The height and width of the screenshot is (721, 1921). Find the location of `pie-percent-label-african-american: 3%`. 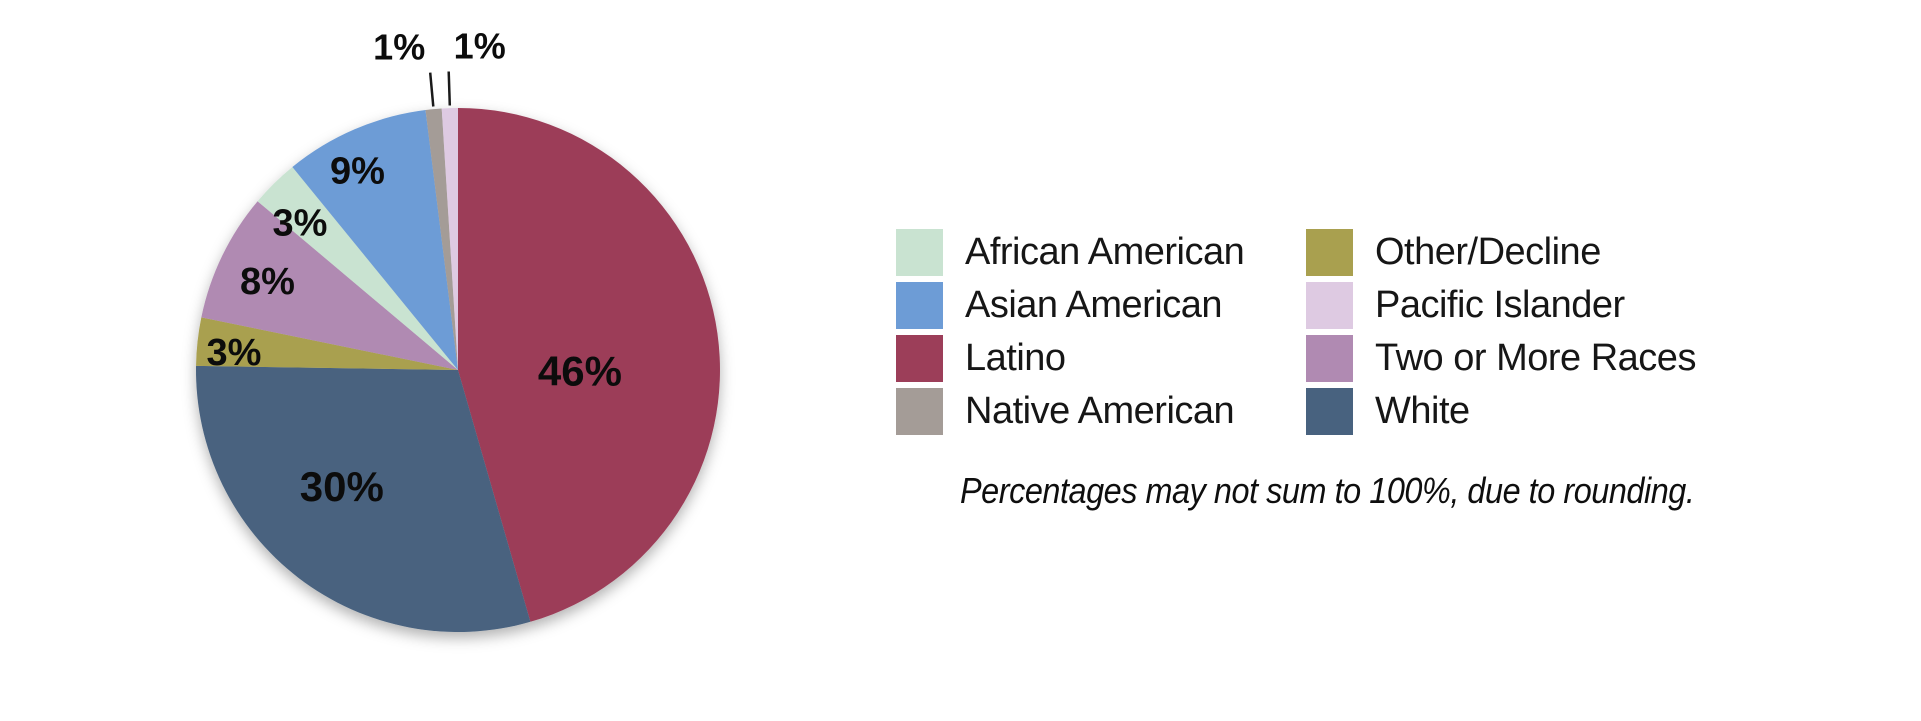

pie-percent-label-african-american: 3% is located at coordinates (299, 224).